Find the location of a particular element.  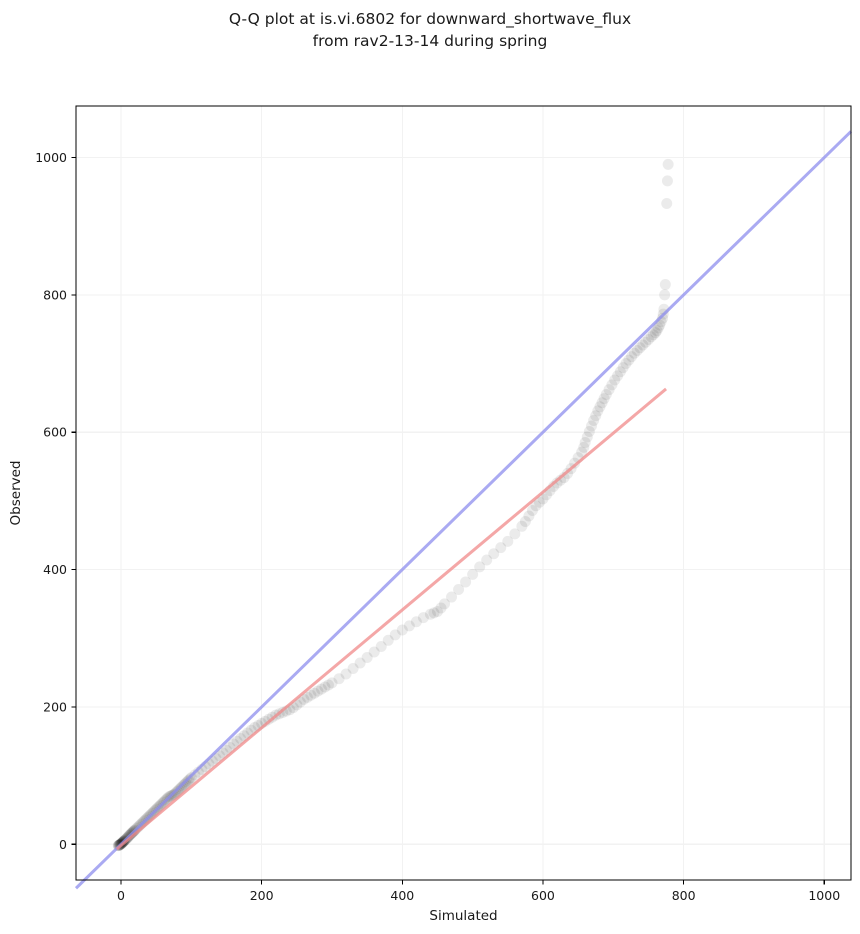

x-tick-label: 0 is located at coordinates (121, 895).